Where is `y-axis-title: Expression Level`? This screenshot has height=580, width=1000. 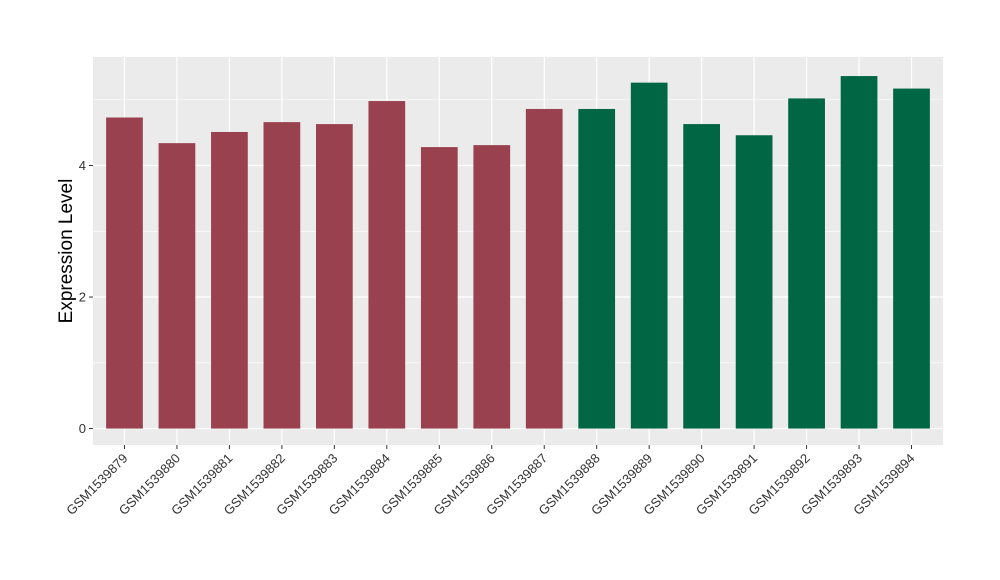
y-axis-title: Expression Level is located at coordinates (66, 251).